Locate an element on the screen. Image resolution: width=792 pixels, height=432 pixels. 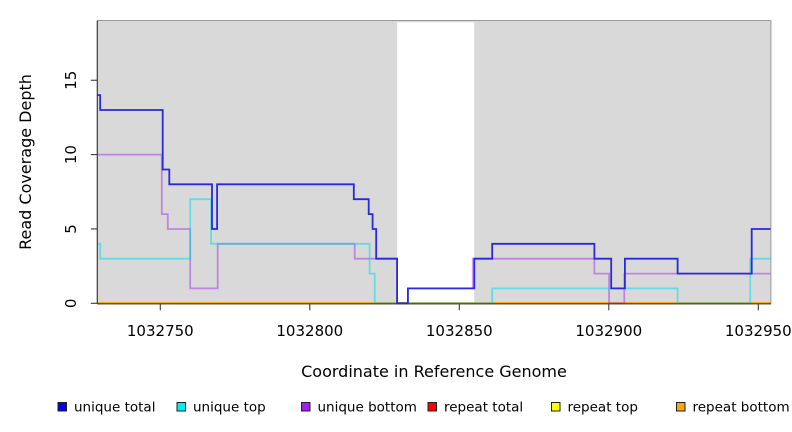
legend-label: unique top is located at coordinates (229, 408).